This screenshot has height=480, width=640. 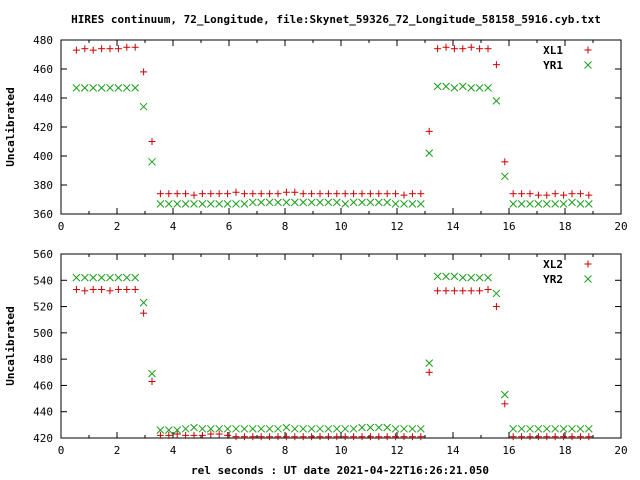 I want to click on y-tick-label: 420, so click(x=43, y=438).